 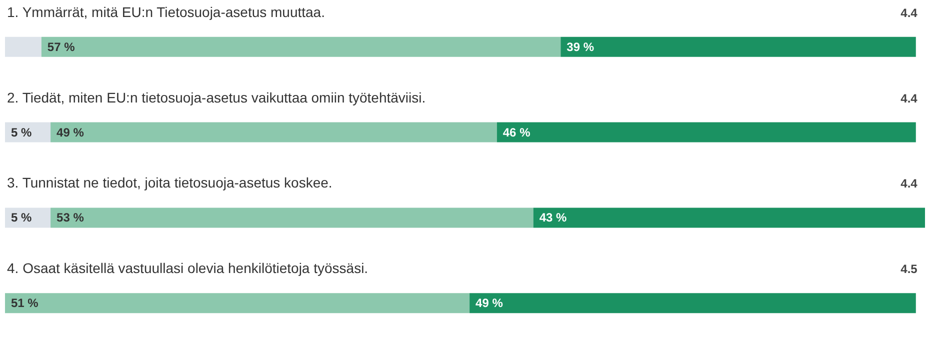 I want to click on y-tick-label: 4. Osaat käsitellä vastuullasi olevia henkilötietoja työssäsi., so click(x=187, y=268).